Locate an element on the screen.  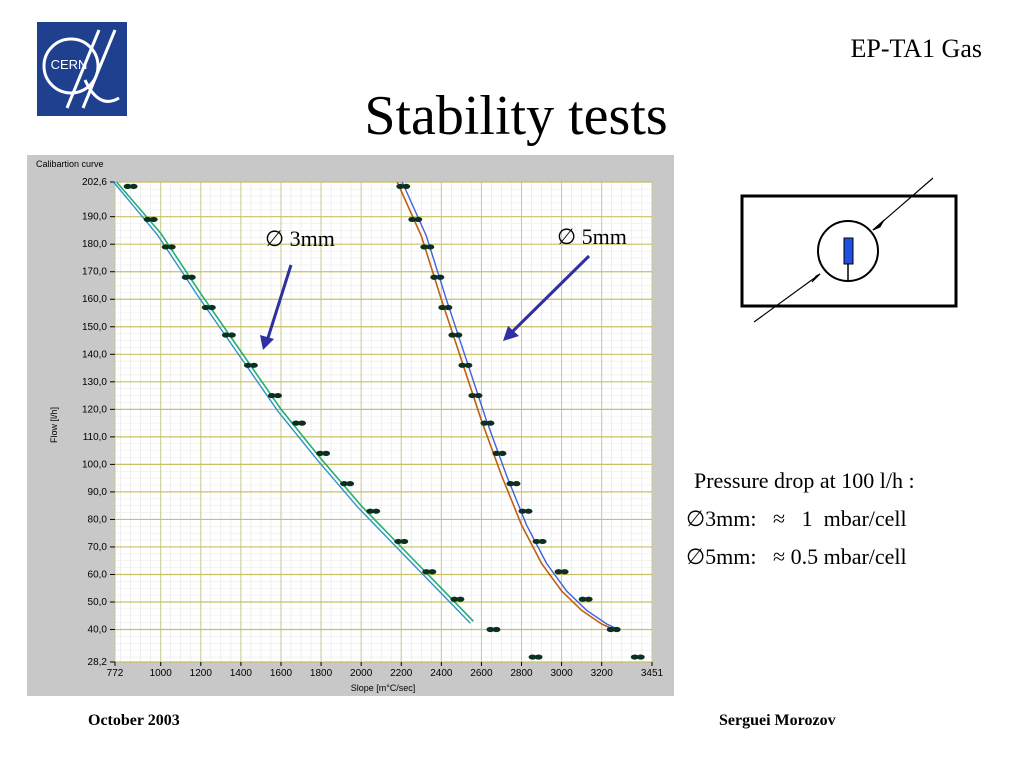
sensor-cross-section-icon is located at coordinates (849, 250).